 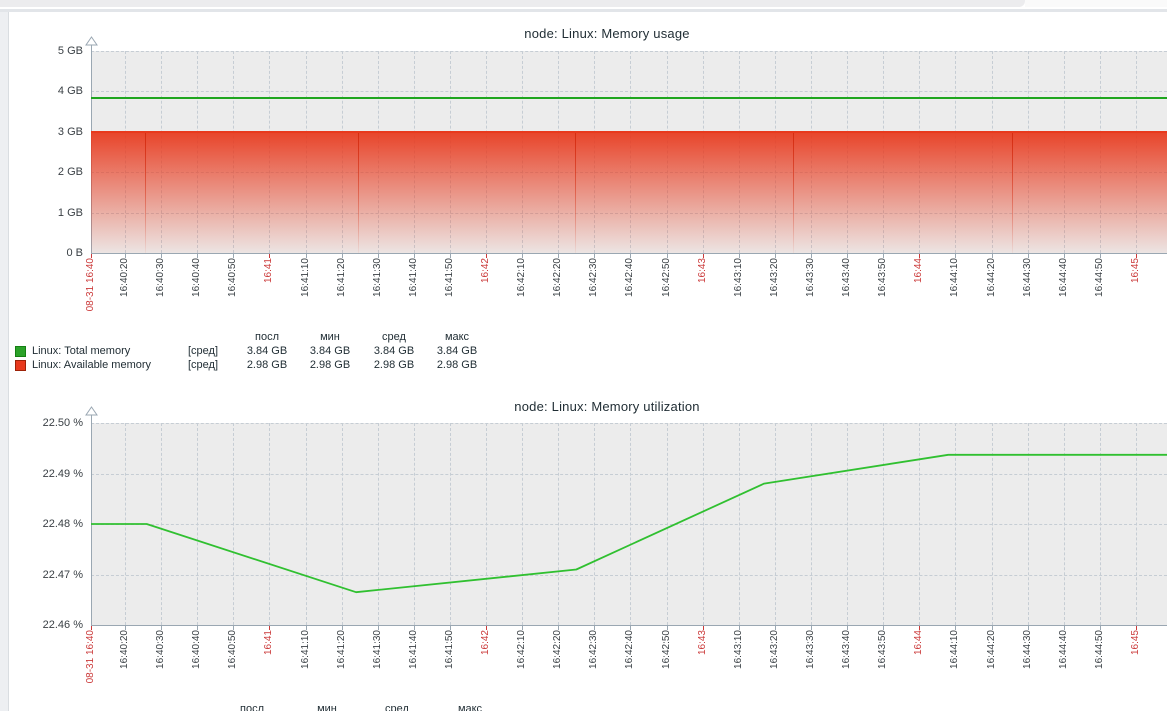 I want to click on legend-func-label: [сред], so click(x=203, y=365).